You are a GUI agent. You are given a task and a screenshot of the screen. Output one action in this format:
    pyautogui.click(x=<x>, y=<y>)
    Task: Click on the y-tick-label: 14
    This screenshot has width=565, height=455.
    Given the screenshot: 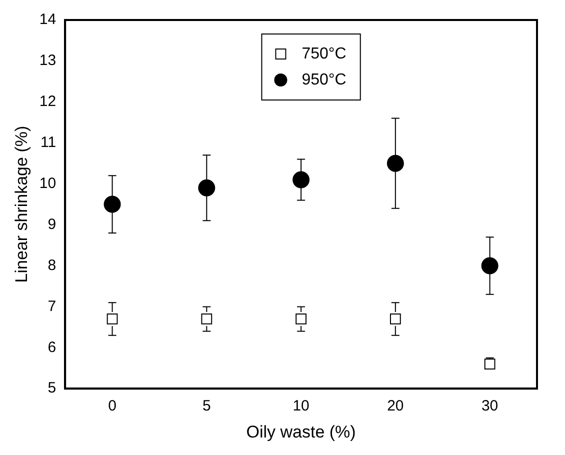 What is the action you would take?
    pyautogui.click(x=47, y=19)
    